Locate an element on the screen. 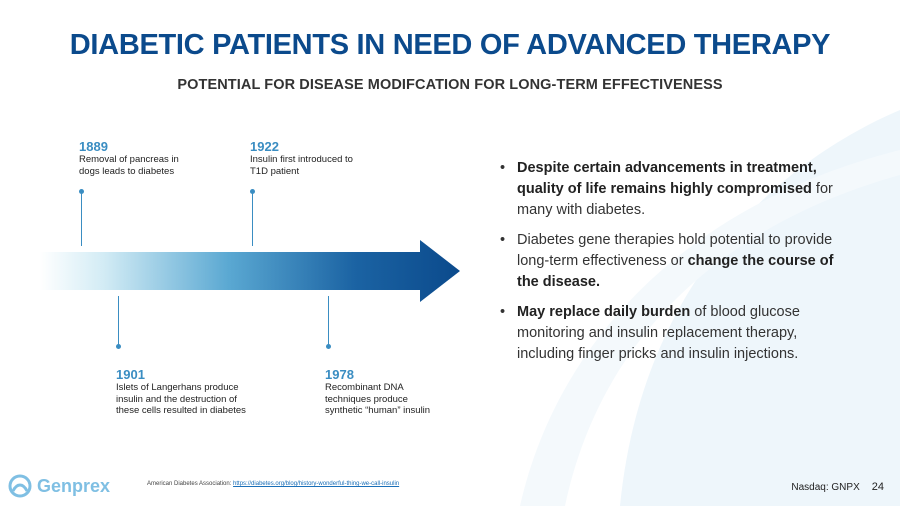 The width and height of the screenshot is (900, 506). event-line: T1D patient is located at coordinates (275, 171).